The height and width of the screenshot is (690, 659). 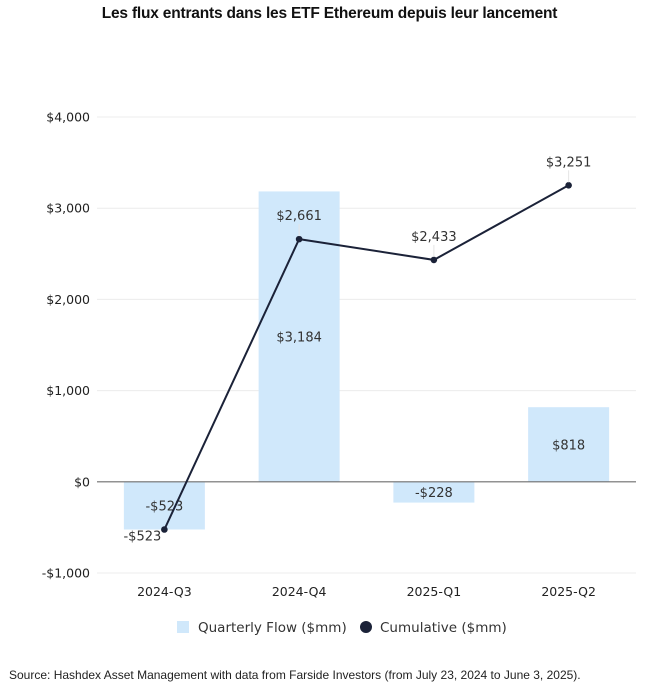 What do you see at coordinates (443, 628) in the screenshot?
I see `legend-label-cumulative: Cumulative ($mm)` at bounding box center [443, 628].